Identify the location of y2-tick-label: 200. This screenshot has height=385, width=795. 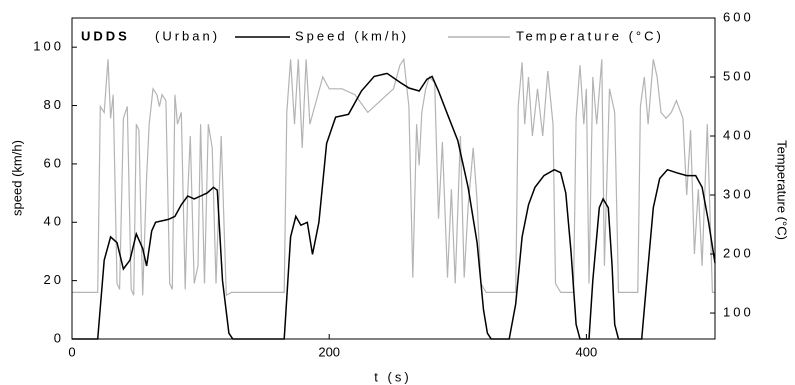
(738, 252).